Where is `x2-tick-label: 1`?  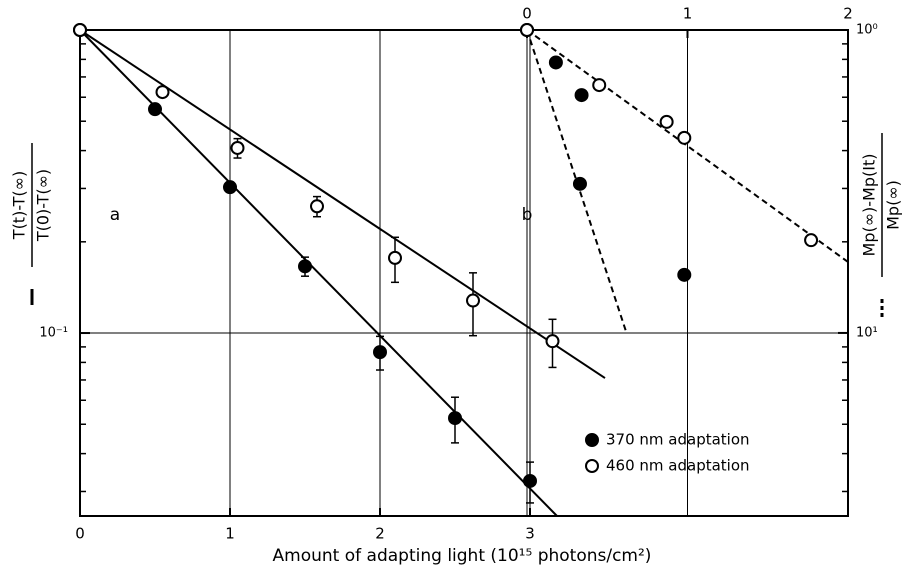
x2-tick-label: 1 is located at coordinates (688, 14).